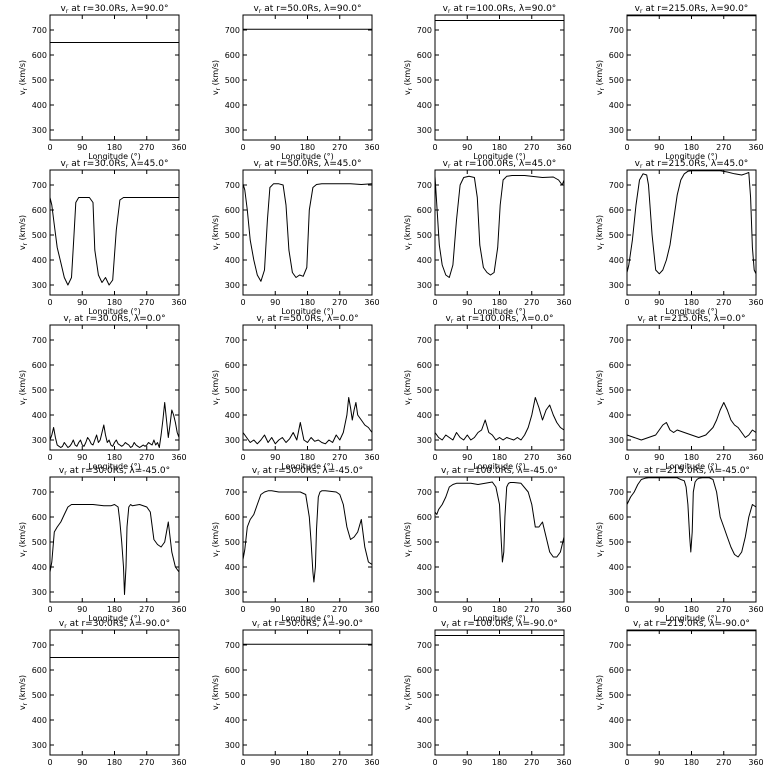 The width and height of the screenshot is (768, 768). Describe the element at coordinates (500, 319) in the screenshot. I see `subplot-title: vr at r=100.0Rs, λ=0.0°` at that location.